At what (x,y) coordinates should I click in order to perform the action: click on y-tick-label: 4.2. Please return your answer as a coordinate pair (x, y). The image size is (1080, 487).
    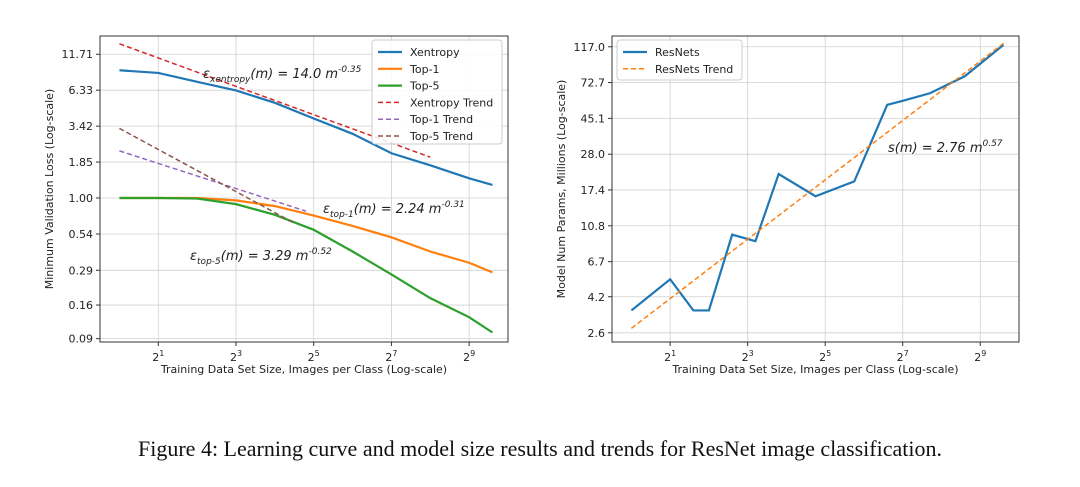
    Looking at the image, I should click on (597, 297).